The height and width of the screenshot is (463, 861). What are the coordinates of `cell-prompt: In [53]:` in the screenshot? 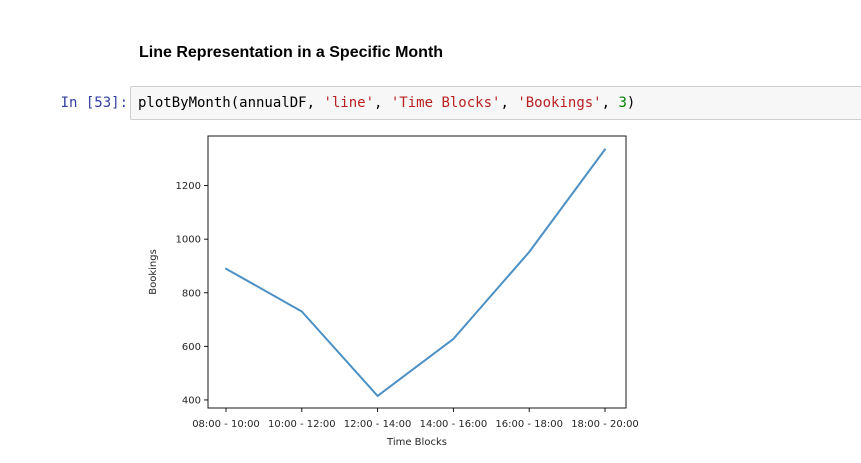 It's located at (94, 103).